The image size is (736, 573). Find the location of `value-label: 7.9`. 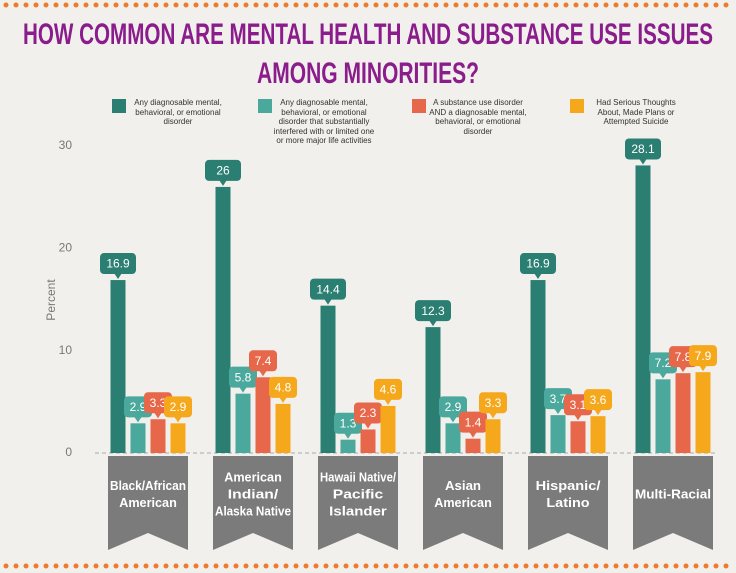

value-label: 7.9 is located at coordinates (703, 356).